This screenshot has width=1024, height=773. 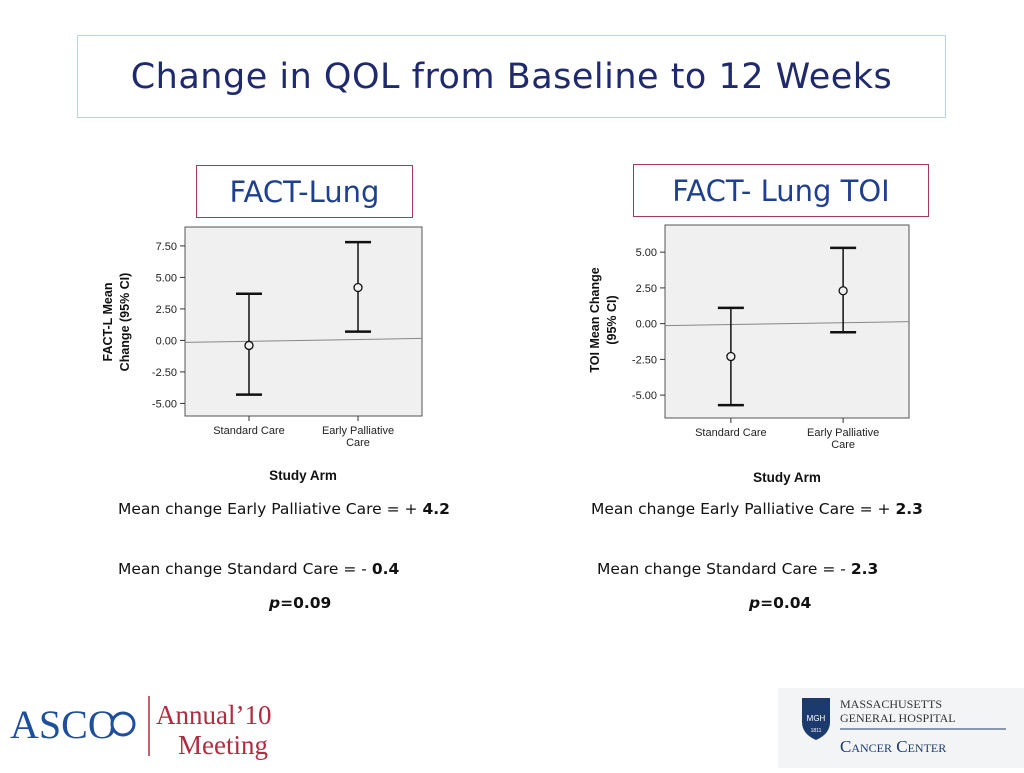 I want to click on y-axis-label-line1: TOI Mean Change, so click(x=595, y=319).